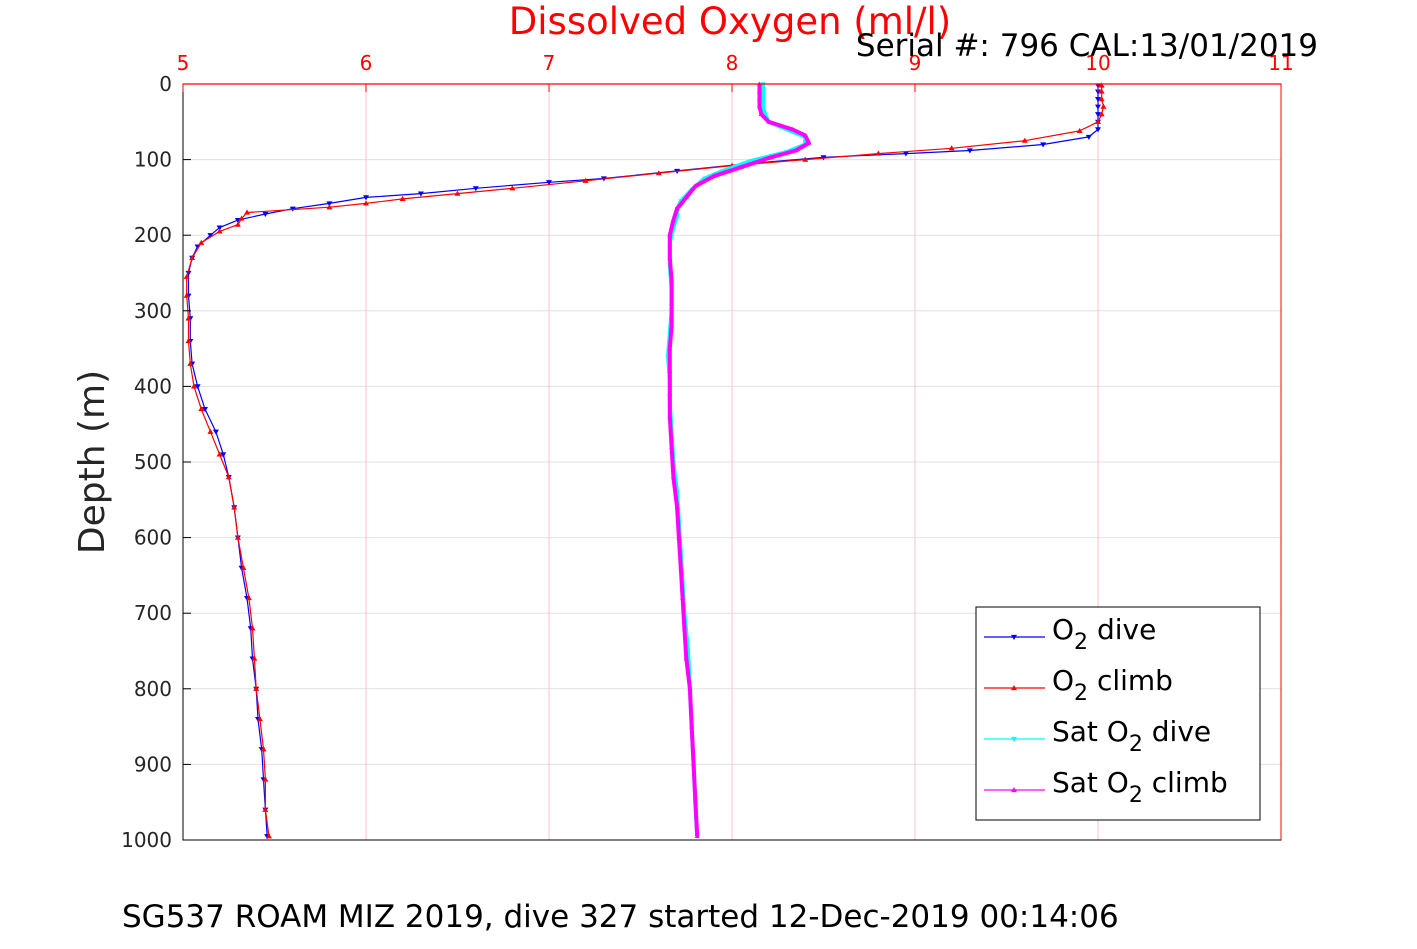  Describe the element at coordinates (153, 311) in the screenshot. I see `y-tick-label: 300` at that location.